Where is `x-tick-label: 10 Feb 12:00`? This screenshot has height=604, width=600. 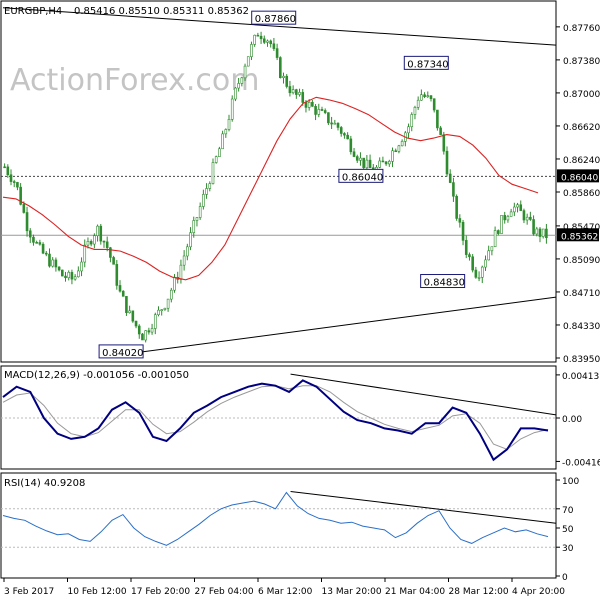 x-tick-label: 10 Feb 12:00 is located at coordinates (97, 592).